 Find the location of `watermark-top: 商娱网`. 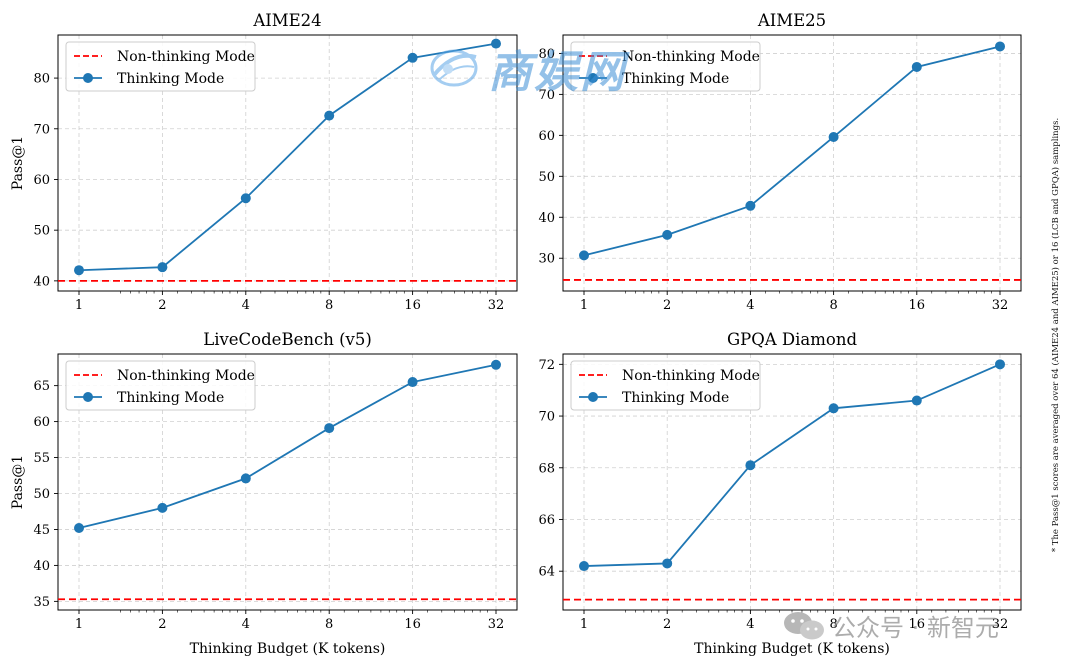

watermark-top: 商娱网 is located at coordinates (526, 68).